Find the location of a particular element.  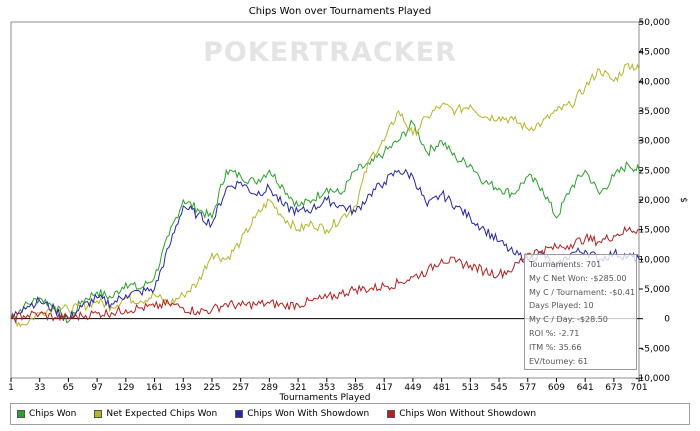

tooltip-line: EV/tourney: 61 is located at coordinates (559, 361).